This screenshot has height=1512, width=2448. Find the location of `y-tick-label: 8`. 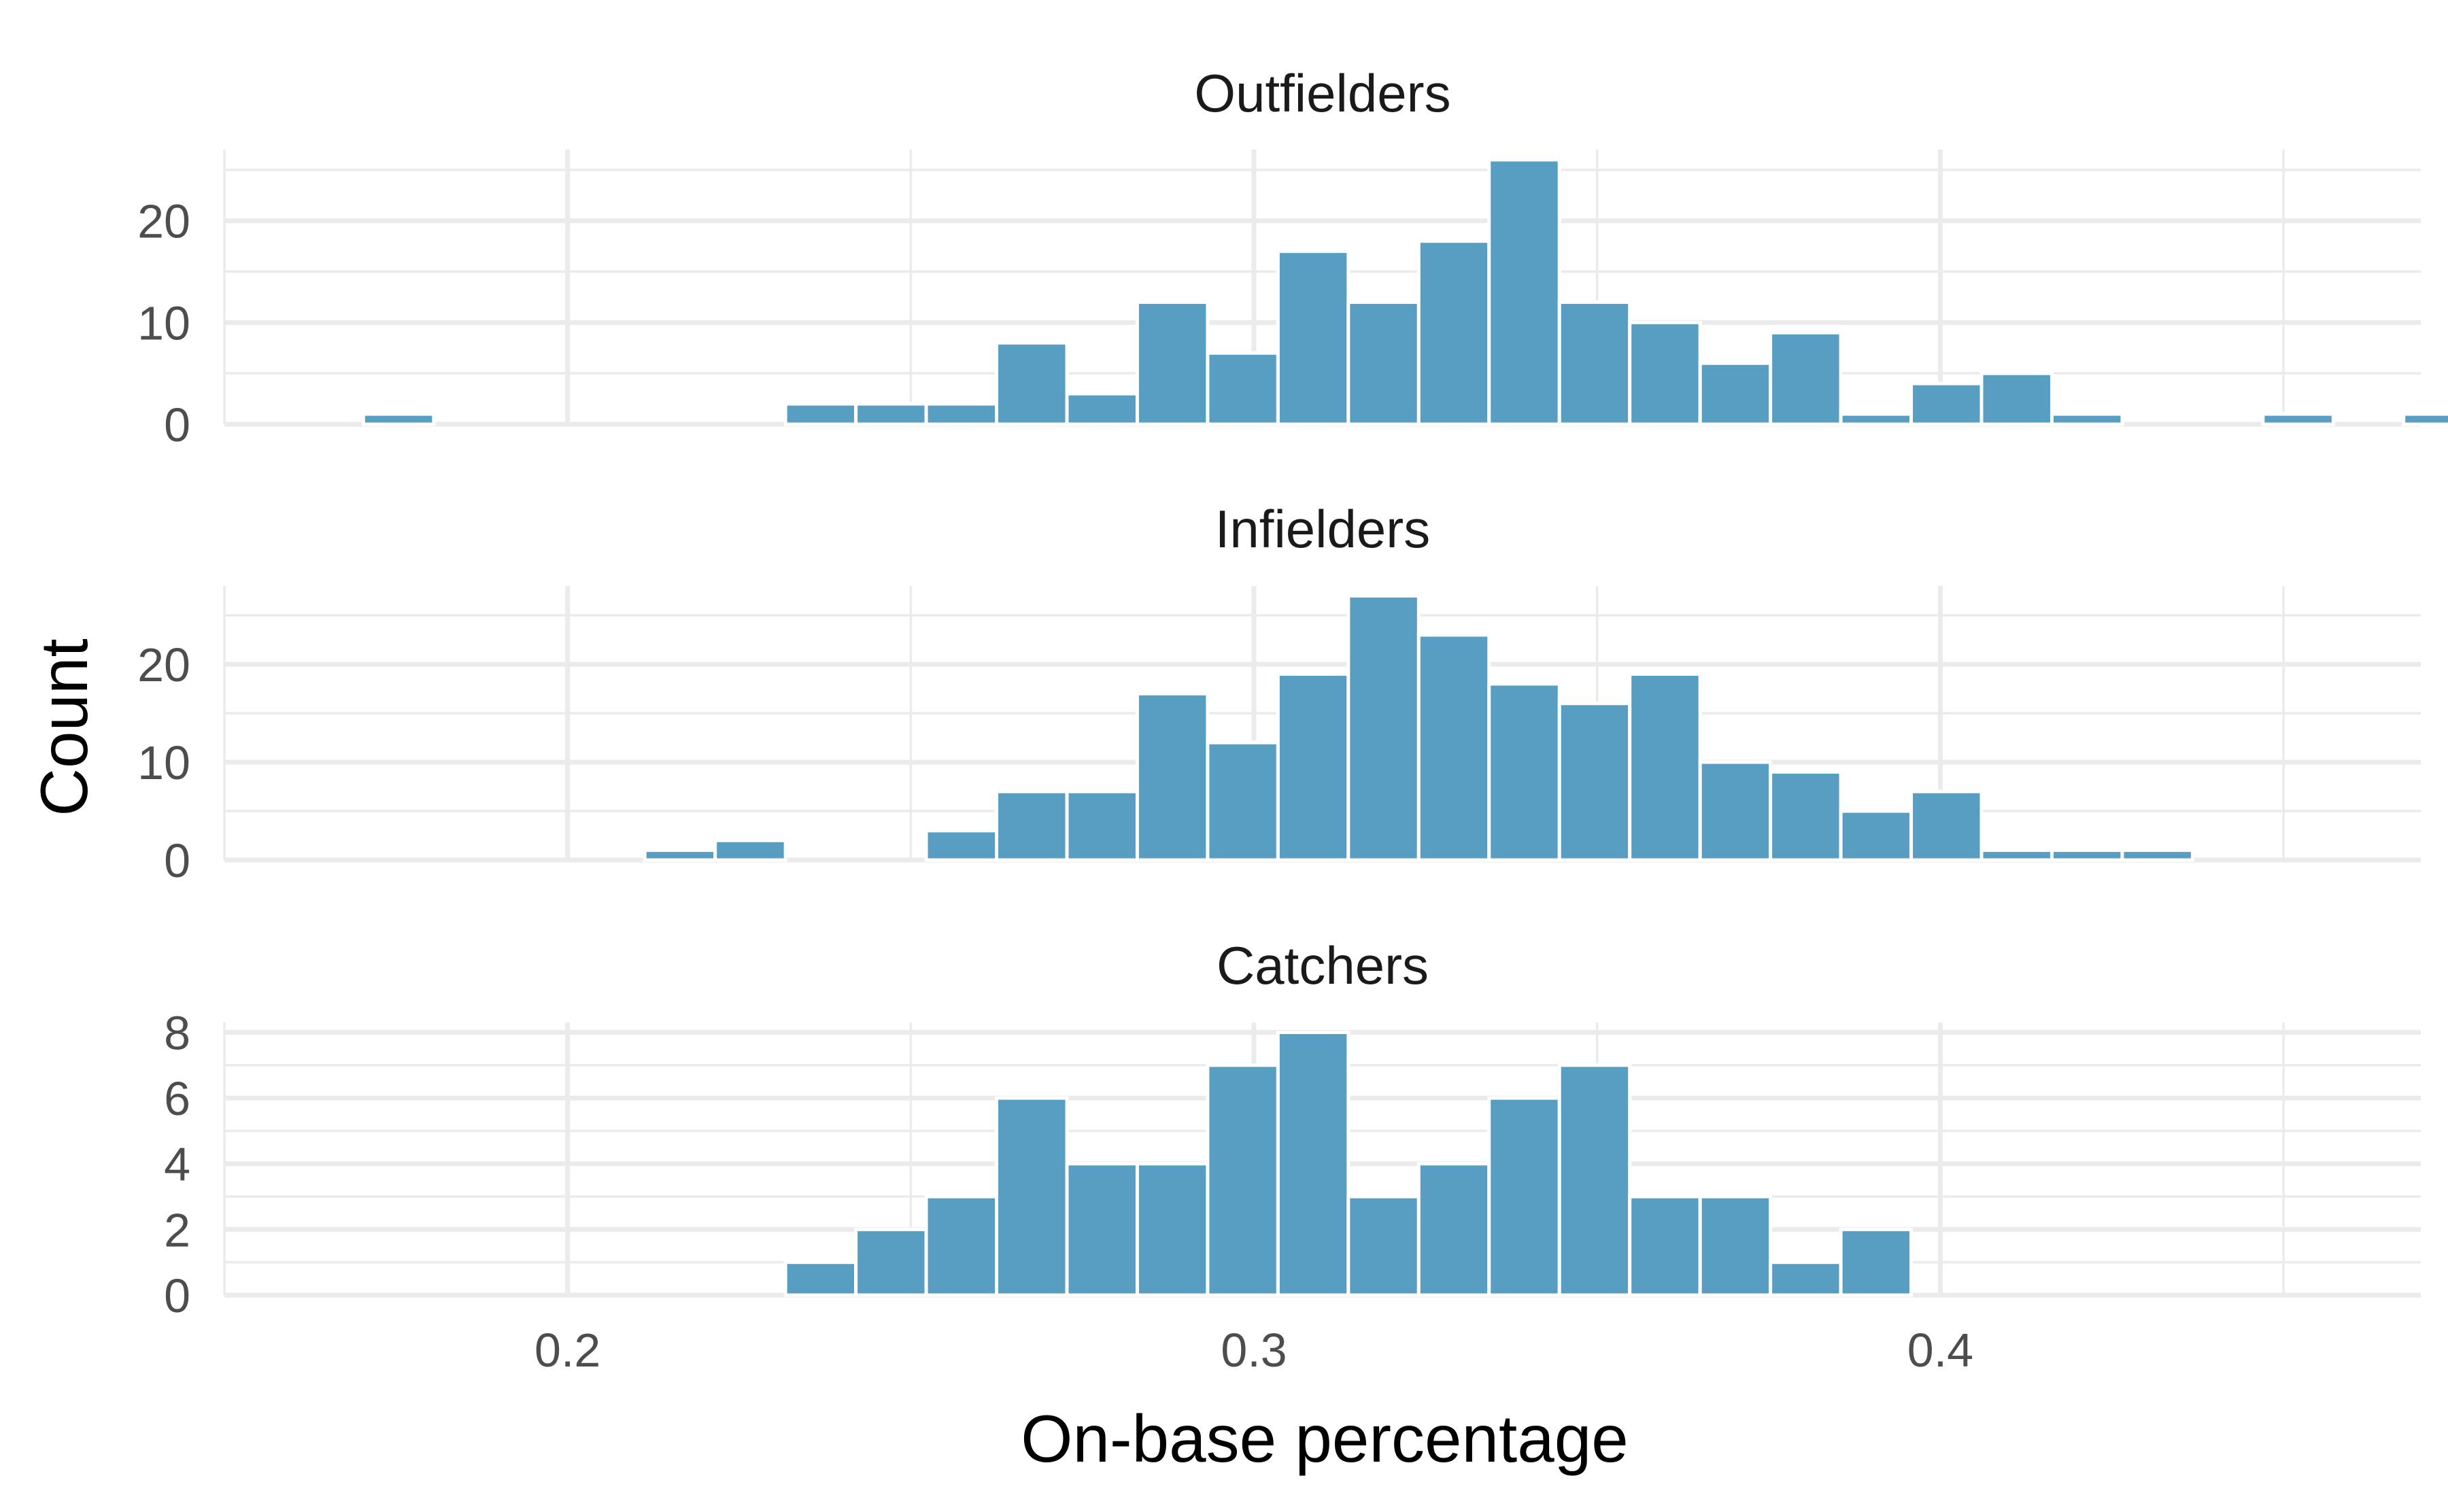

y-tick-label: 8 is located at coordinates (177, 1032).